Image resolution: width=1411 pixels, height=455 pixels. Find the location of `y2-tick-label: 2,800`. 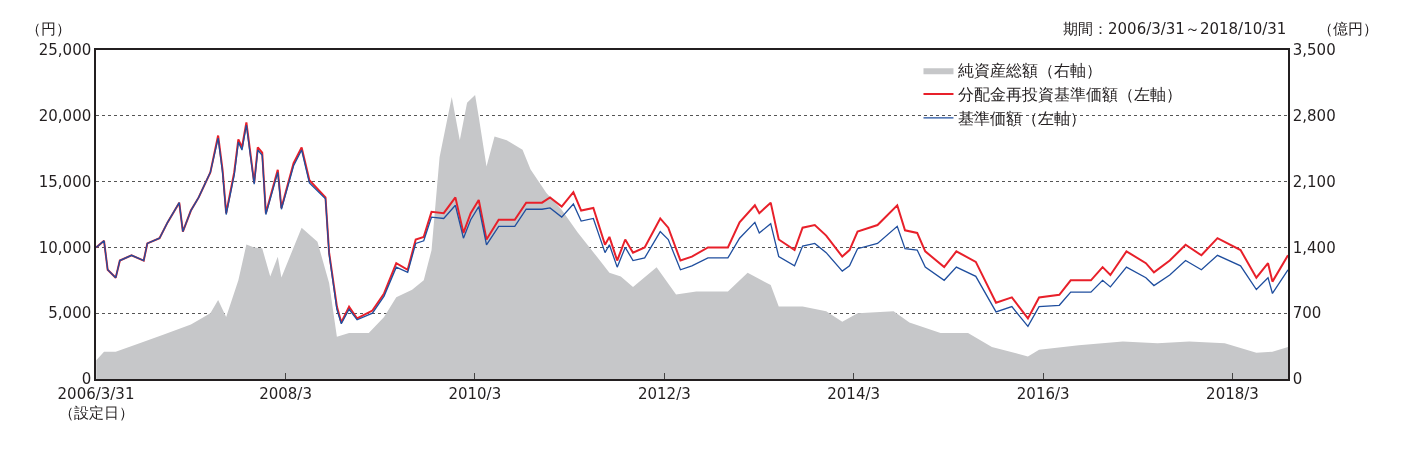

y2-tick-label: 2,800 is located at coordinates (1314, 116).